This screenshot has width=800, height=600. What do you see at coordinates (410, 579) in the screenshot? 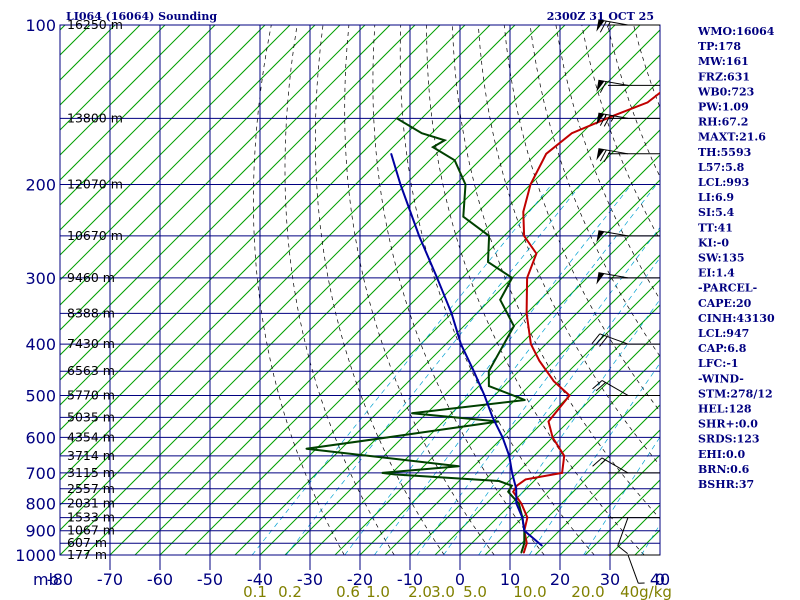
I see `temperature-tick-label: -10` at bounding box center [410, 579].